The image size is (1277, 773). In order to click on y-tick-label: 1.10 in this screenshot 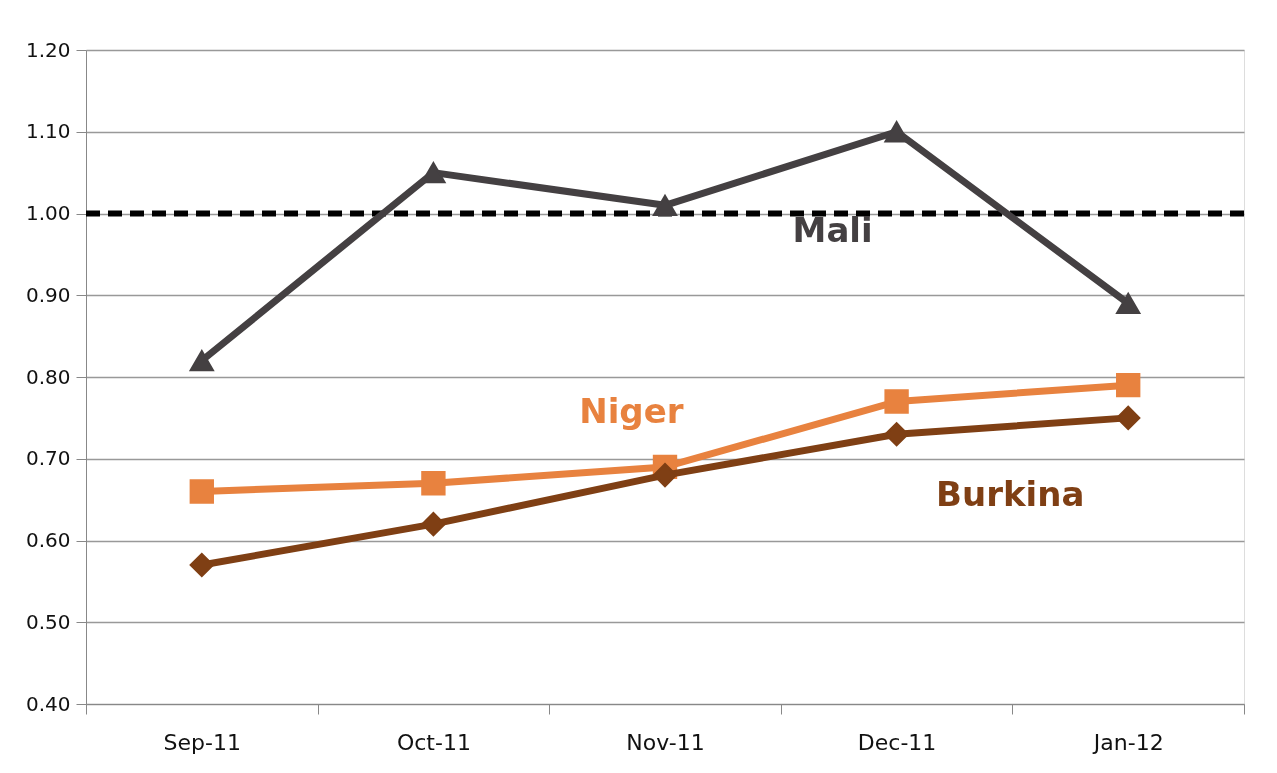, I will do `click(48, 131)`.